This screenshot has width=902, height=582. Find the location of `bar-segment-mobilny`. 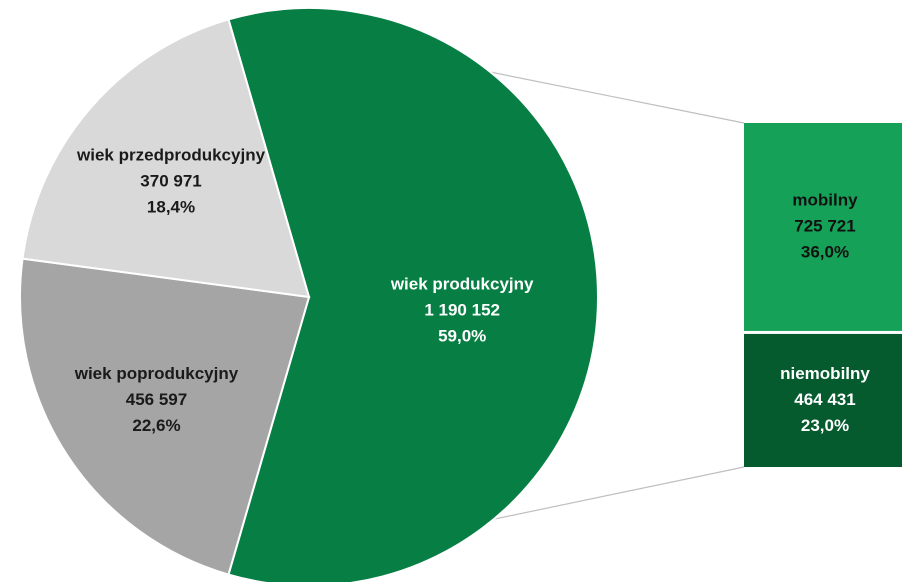

bar-segment-mobilny is located at coordinates (823, 227).